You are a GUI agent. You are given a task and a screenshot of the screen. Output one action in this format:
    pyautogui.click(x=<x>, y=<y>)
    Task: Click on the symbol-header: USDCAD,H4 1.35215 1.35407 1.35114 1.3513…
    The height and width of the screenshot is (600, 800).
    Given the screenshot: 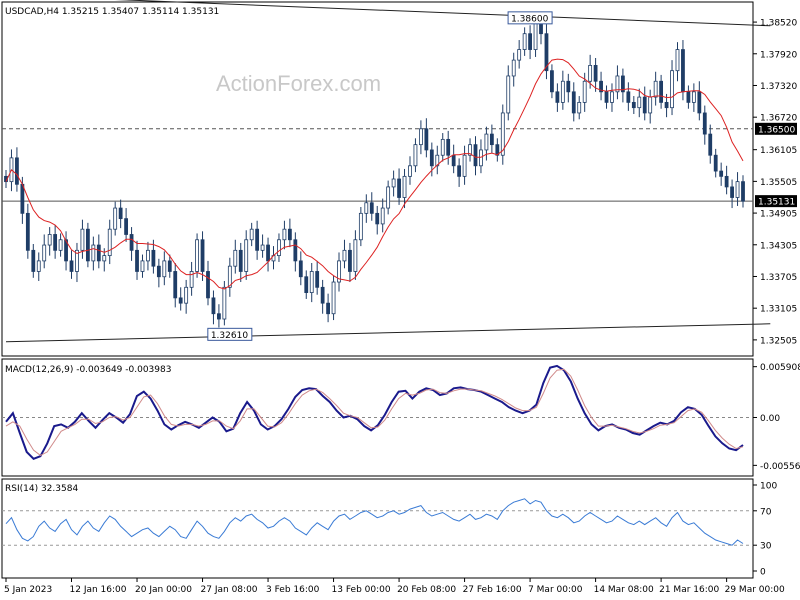 What is the action you would take?
    pyautogui.click(x=112, y=12)
    